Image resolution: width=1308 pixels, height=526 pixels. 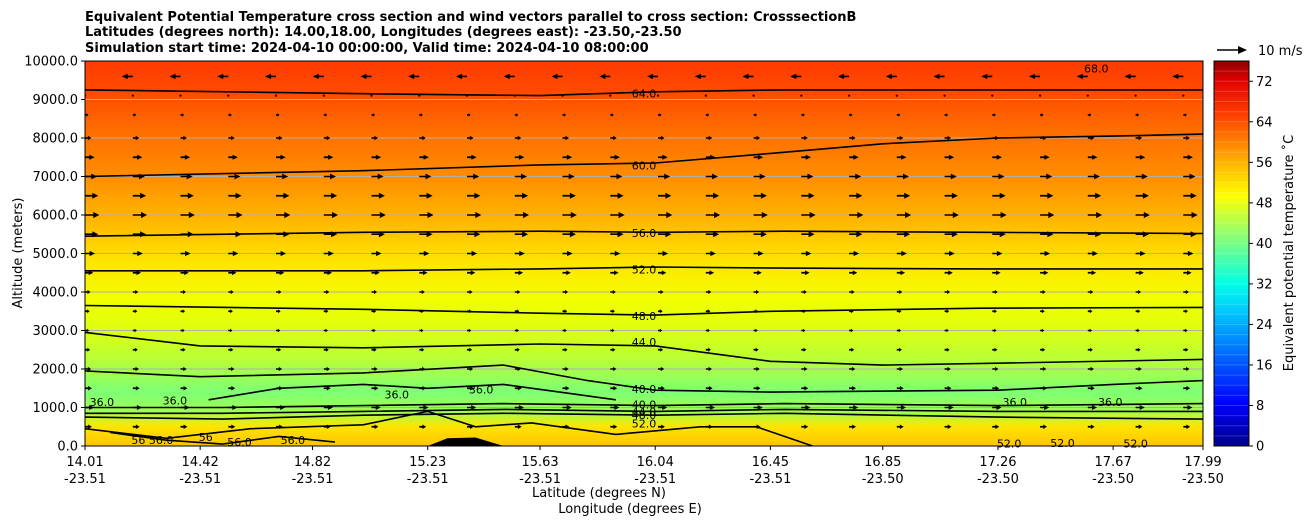 I want to click on x-tick-lat-label-7: 16.85, so click(x=882, y=462).